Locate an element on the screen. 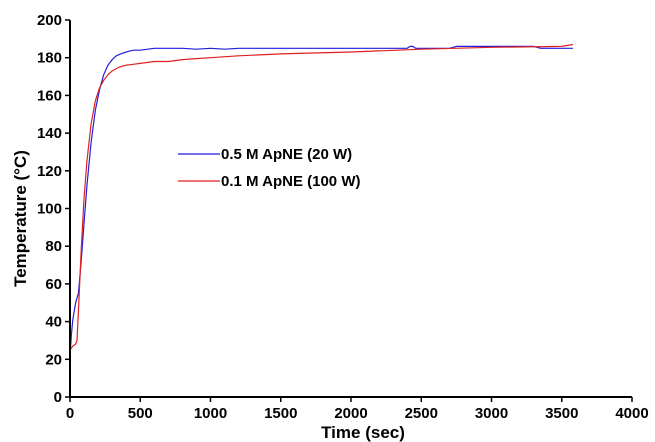 This screenshot has width=655, height=442. legend-label-series-1: 0.5 M ApNE (20 W) is located at coordinates (286, 154).